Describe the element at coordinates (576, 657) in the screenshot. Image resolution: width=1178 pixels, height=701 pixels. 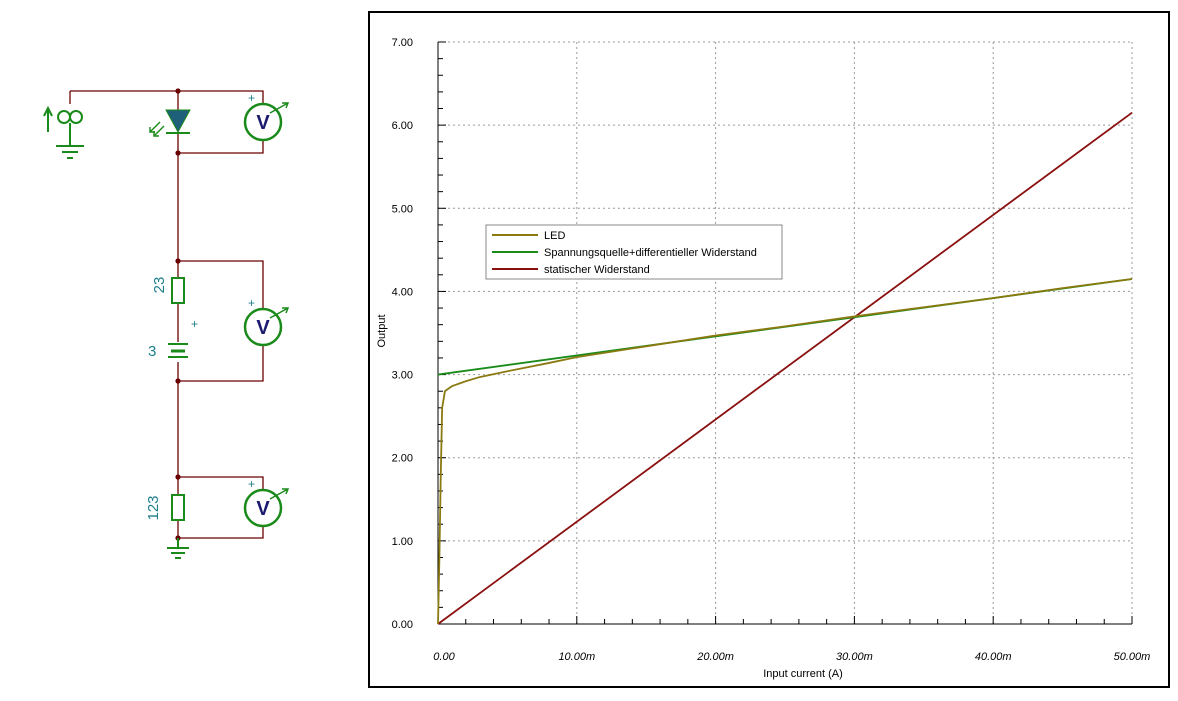
I see `x-tick-label: 10.00m` at that location.